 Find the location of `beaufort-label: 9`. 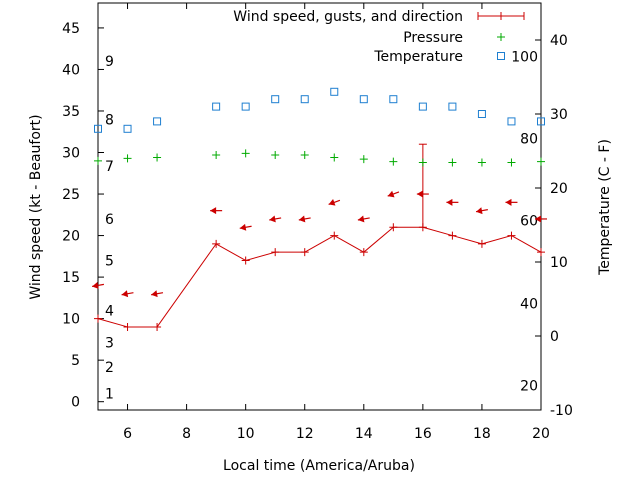

beaufort-label: 9 is located at coordinates (109, 62).